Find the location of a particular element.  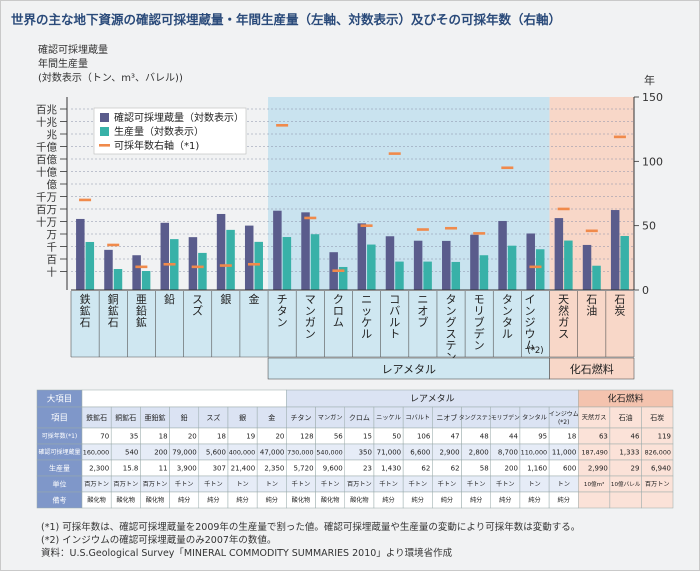

table-value: 119 is located at coordinates (664, 437).